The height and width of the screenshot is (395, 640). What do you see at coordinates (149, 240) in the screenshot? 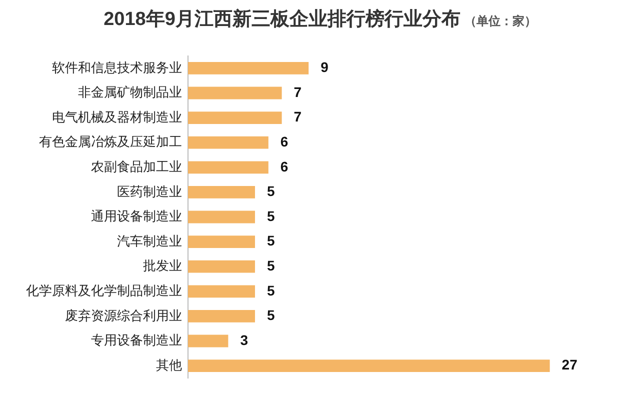
I see `y-tick-label: 汽车制造业` at bounding box center [149, 240].